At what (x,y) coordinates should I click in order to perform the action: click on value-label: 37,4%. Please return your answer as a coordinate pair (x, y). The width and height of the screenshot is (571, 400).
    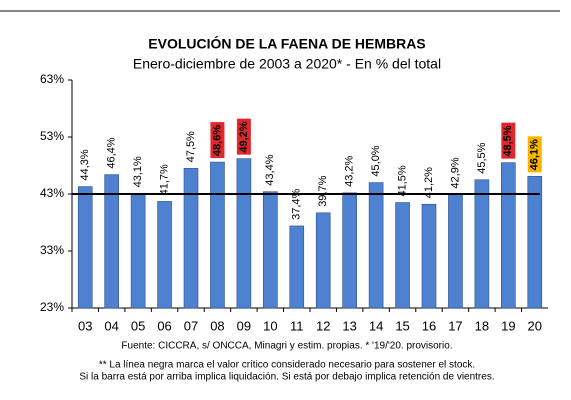
    Looking at the image, I should click on (297, 204).